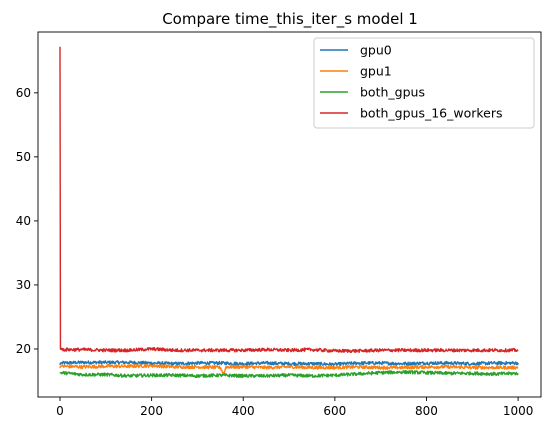 The width and height of the screenshot is (543, 435). I want to click on x-tick-label: 600, so click(334, 411).